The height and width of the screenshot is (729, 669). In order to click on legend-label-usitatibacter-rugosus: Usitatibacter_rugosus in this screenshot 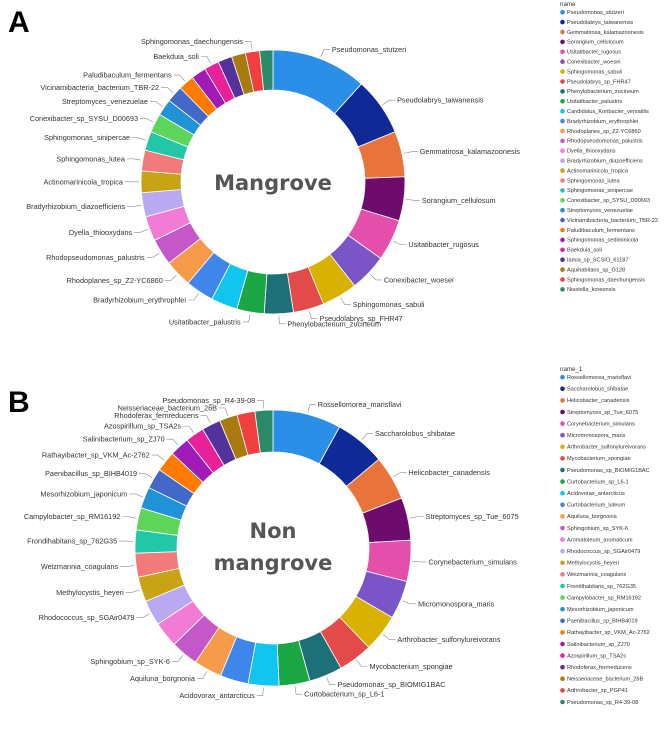, I will do `click(594, 53)`.